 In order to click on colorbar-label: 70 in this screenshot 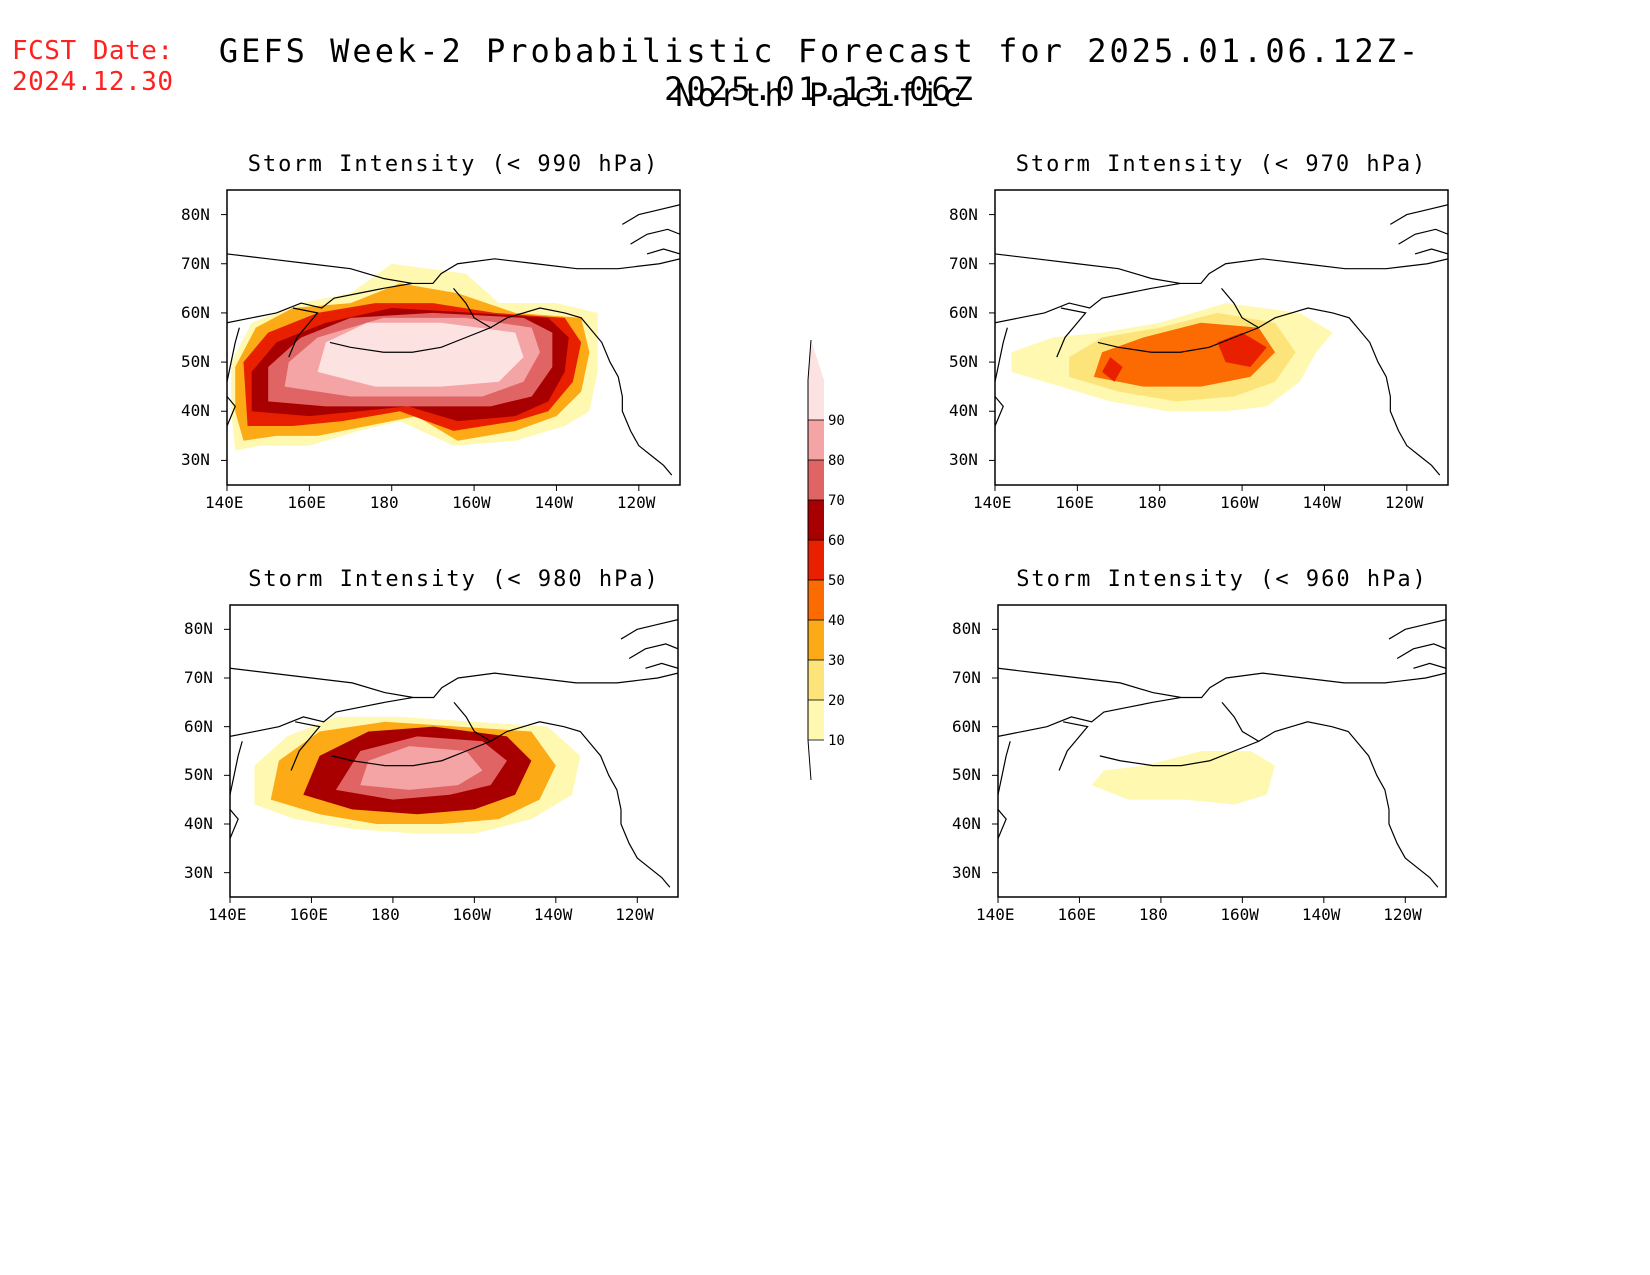, I will do `click(836, 501)`.